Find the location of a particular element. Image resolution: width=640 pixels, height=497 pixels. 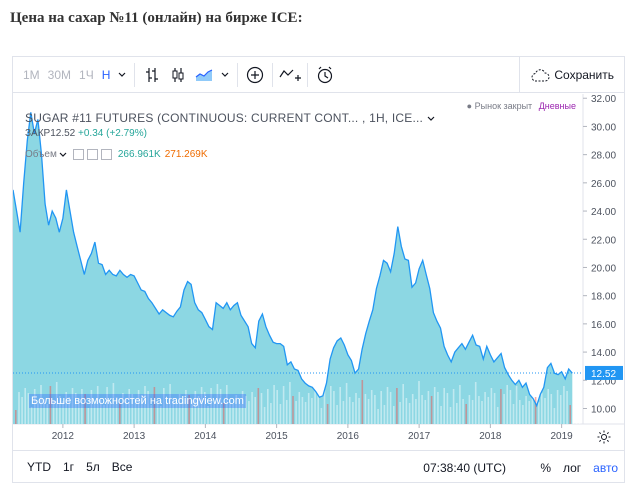

range-ytd: YTD is located at coordinates (39, 467).